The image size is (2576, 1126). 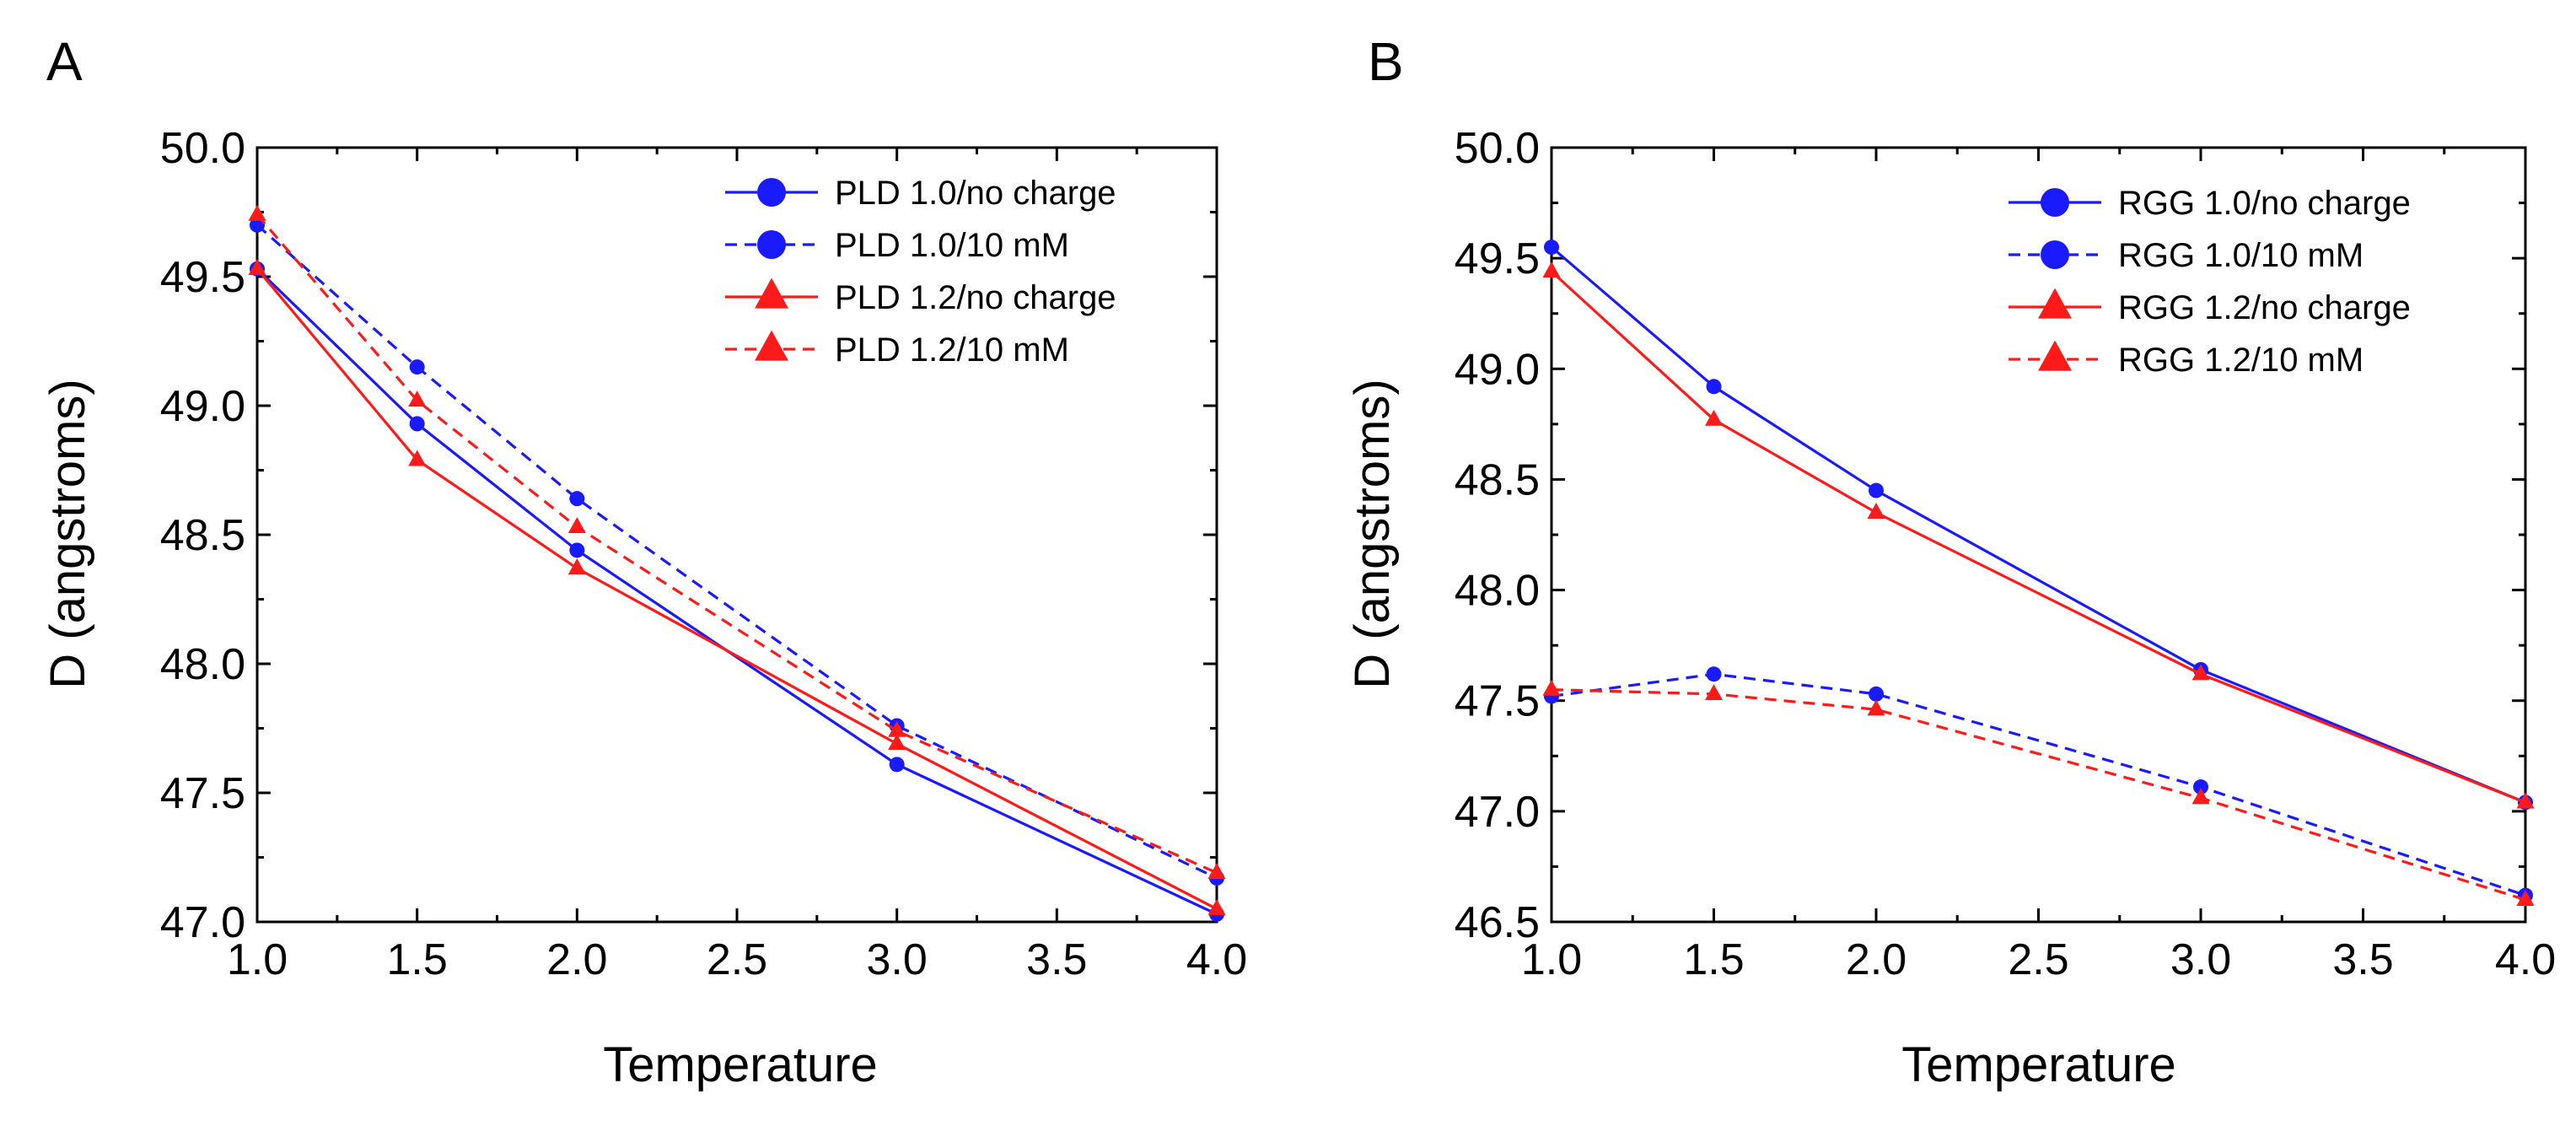 I want to click on panel-b-y-tick-label: 46.5, so click(x=1498, y=923).